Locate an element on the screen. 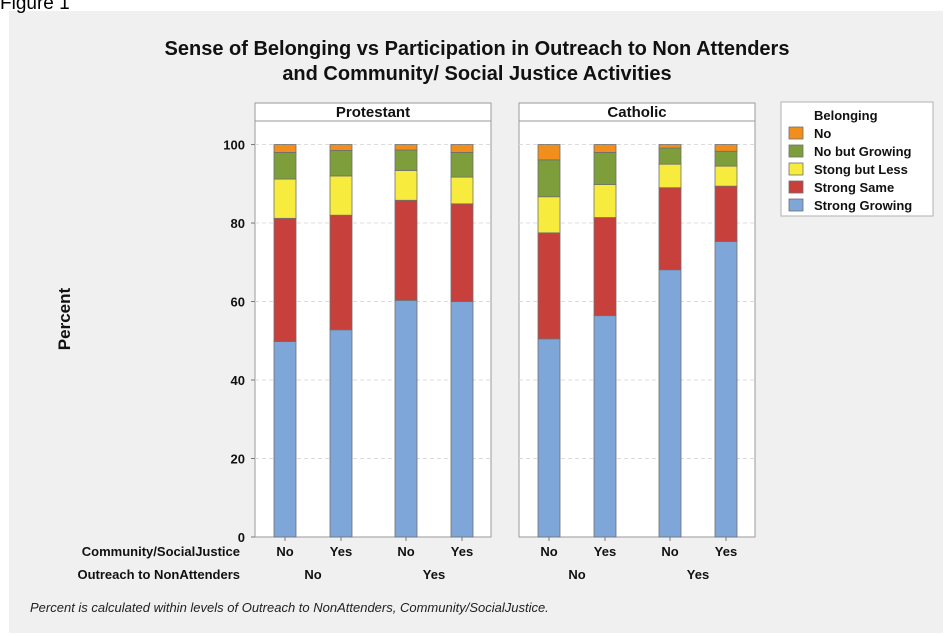 The height and width of the screenshot is (636, 948). legend-box is located at coordinates (857, 159).